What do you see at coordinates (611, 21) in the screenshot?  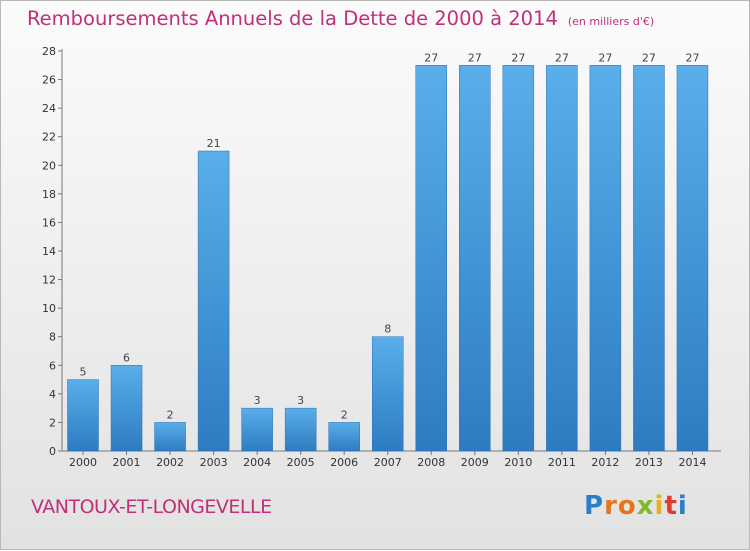 I see `chart-subtitle: (en milliers d'€)` at bounding box center [611, 21].